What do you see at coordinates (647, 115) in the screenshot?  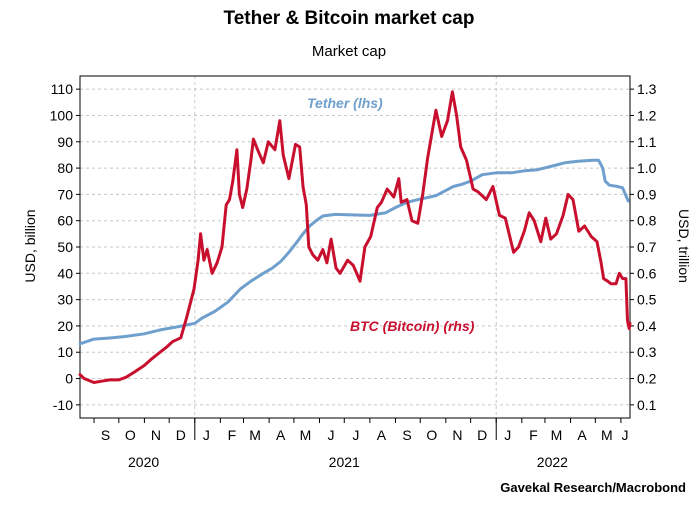 I see `y-tick-label-right: 1.2` at bounding box center [647, 115].